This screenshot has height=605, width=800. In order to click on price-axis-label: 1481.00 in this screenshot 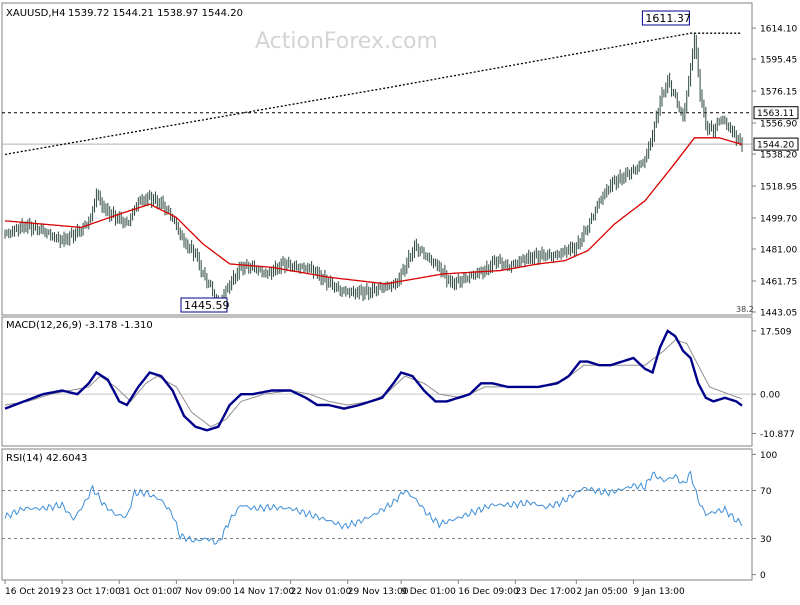, I will do `click(778, 251)`.